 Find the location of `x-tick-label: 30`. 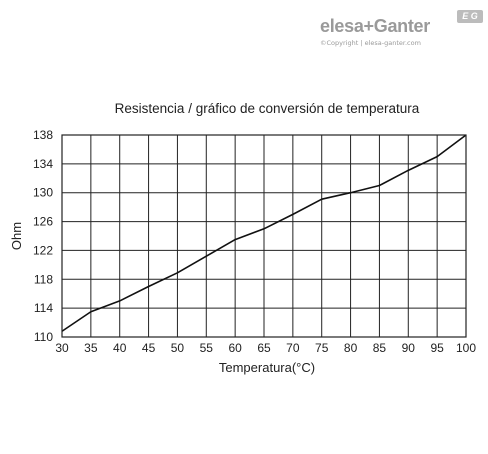

x-tick-label: 30 is located at coordinates (62, 348).